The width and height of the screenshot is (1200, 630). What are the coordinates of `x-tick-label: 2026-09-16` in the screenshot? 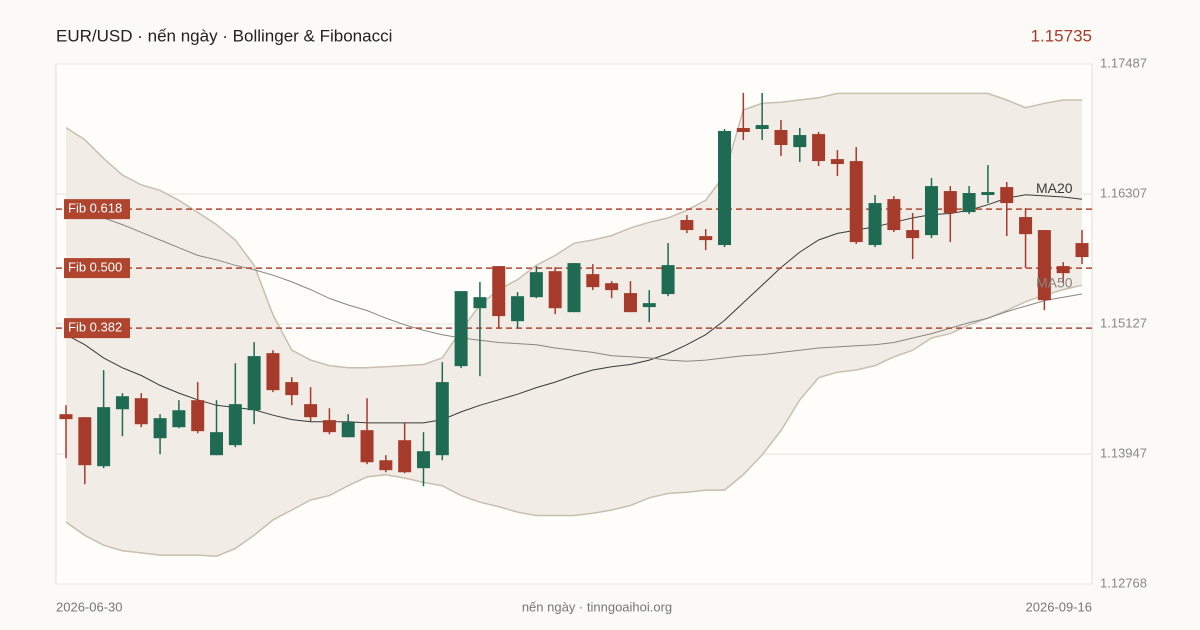 It's located at (1059, 606).